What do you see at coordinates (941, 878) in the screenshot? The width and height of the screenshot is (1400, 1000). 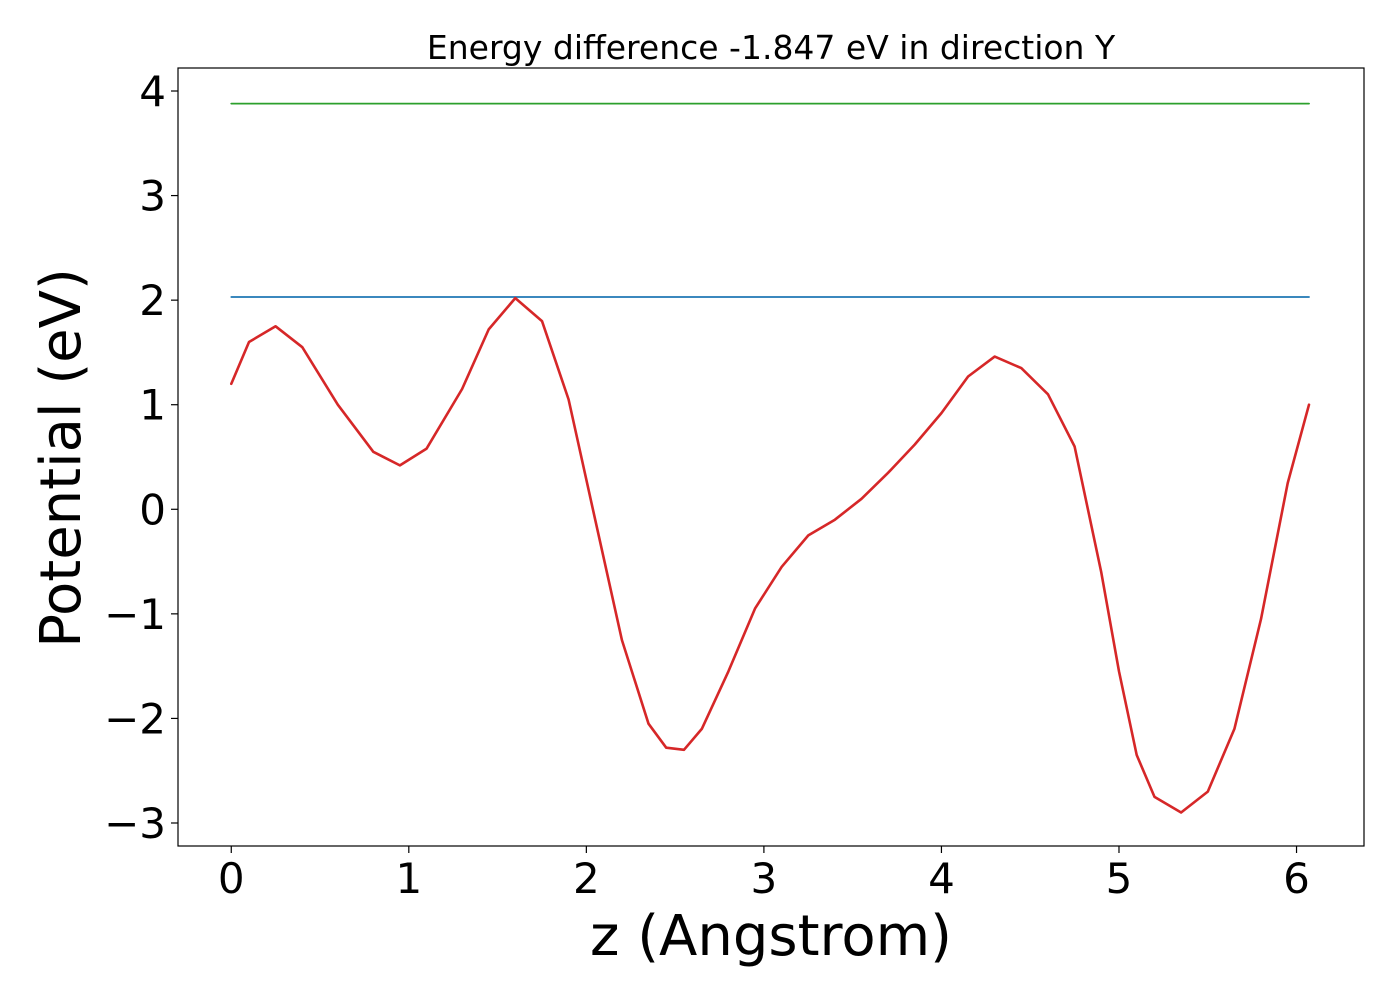 I see `x-tick-label: 4` at bounding box center [941, 878].